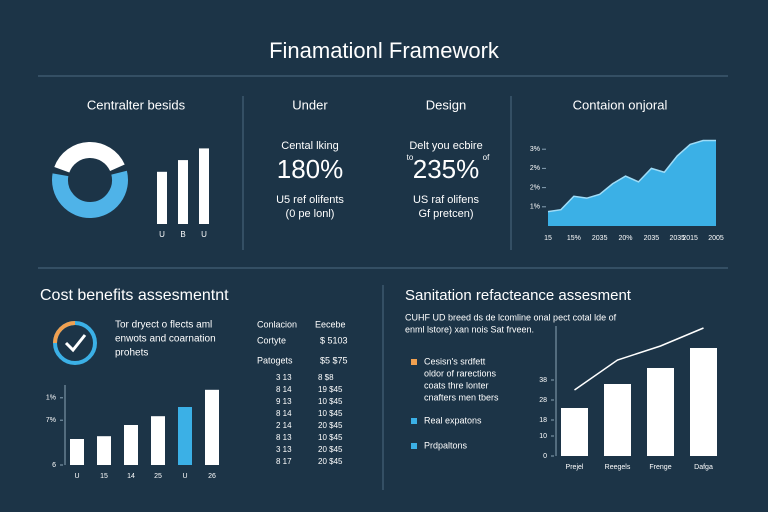 Image resolution: width=768 pixels, height=512 pixels. Describe the element at coordinates (716, 238) in the screenshot. I see `x-tick-label: 2005` at that location.